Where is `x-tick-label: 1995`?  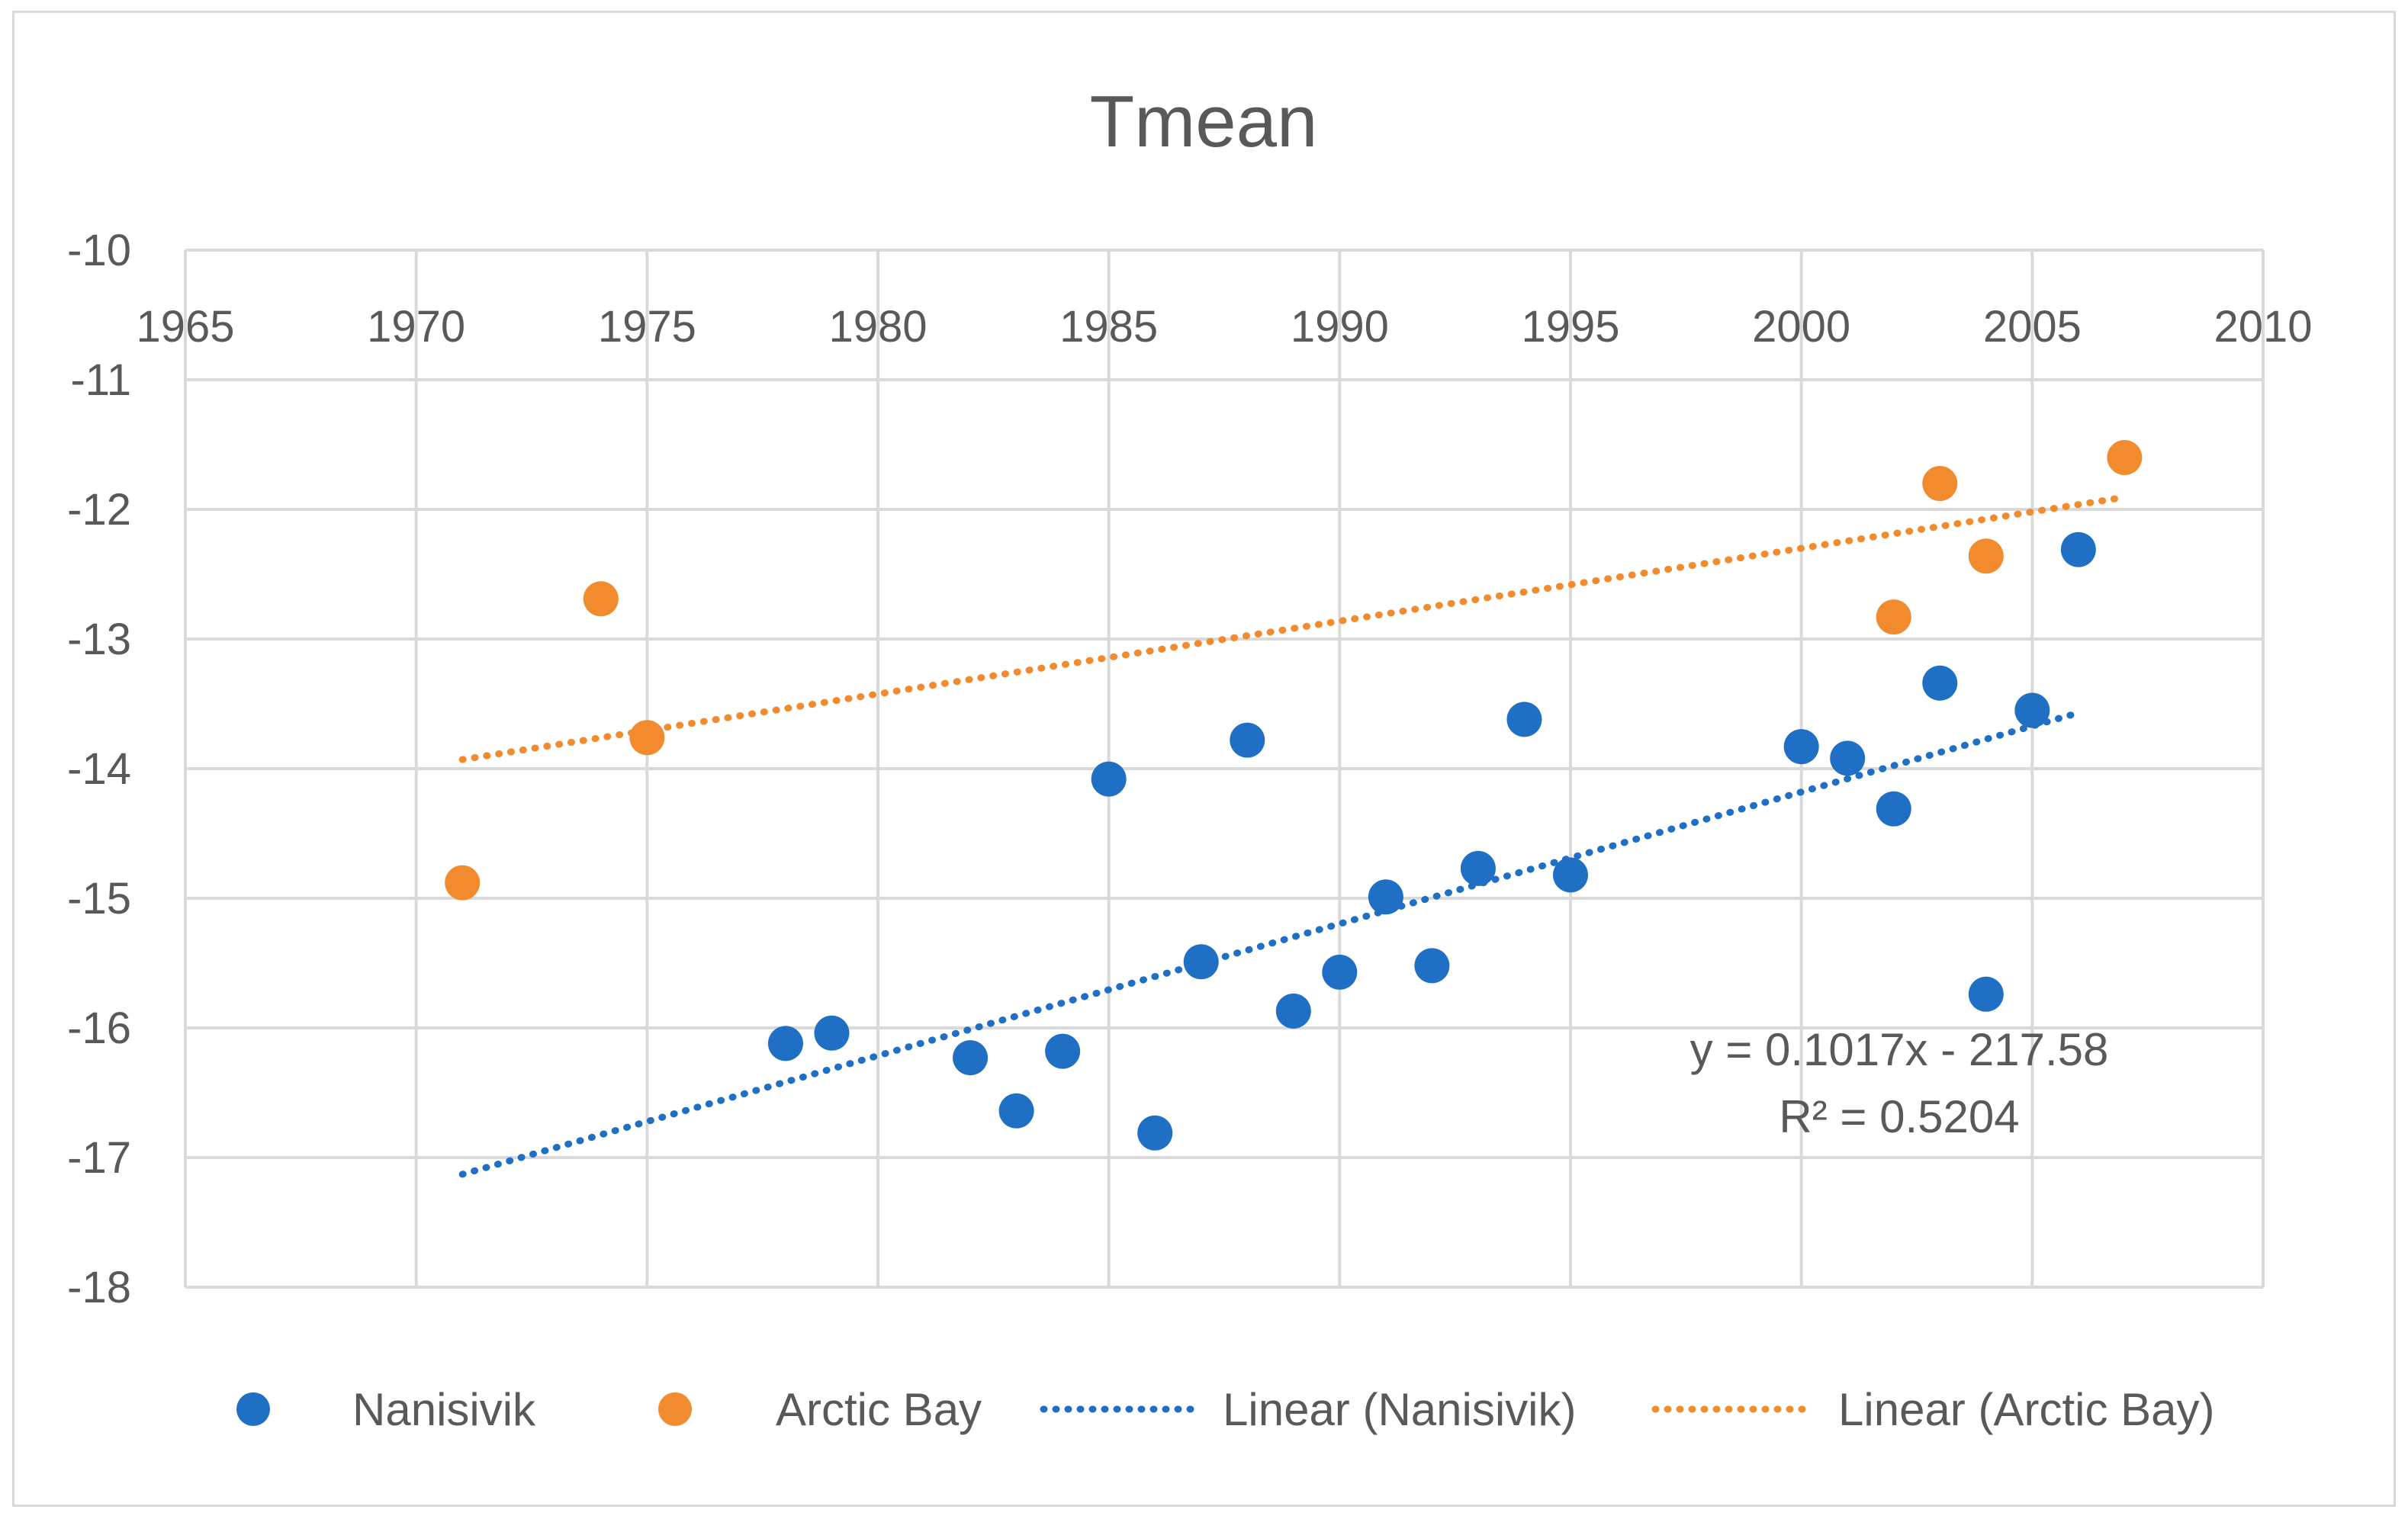
x-tick-label: 1995 is located at coordinates (1570, 327).